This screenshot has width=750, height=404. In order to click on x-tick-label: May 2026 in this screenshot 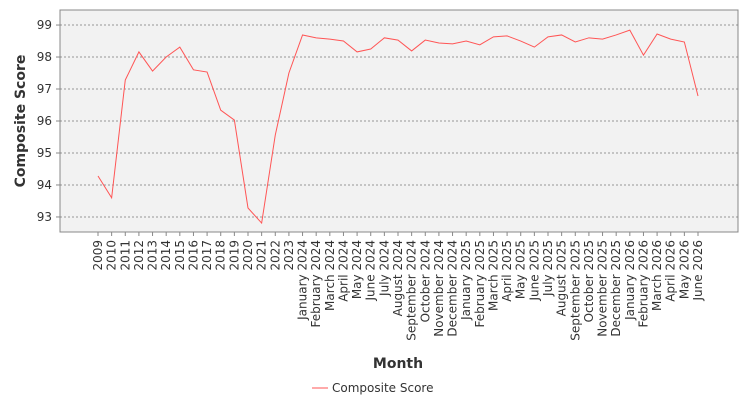, I will do `click(684, 269)`.